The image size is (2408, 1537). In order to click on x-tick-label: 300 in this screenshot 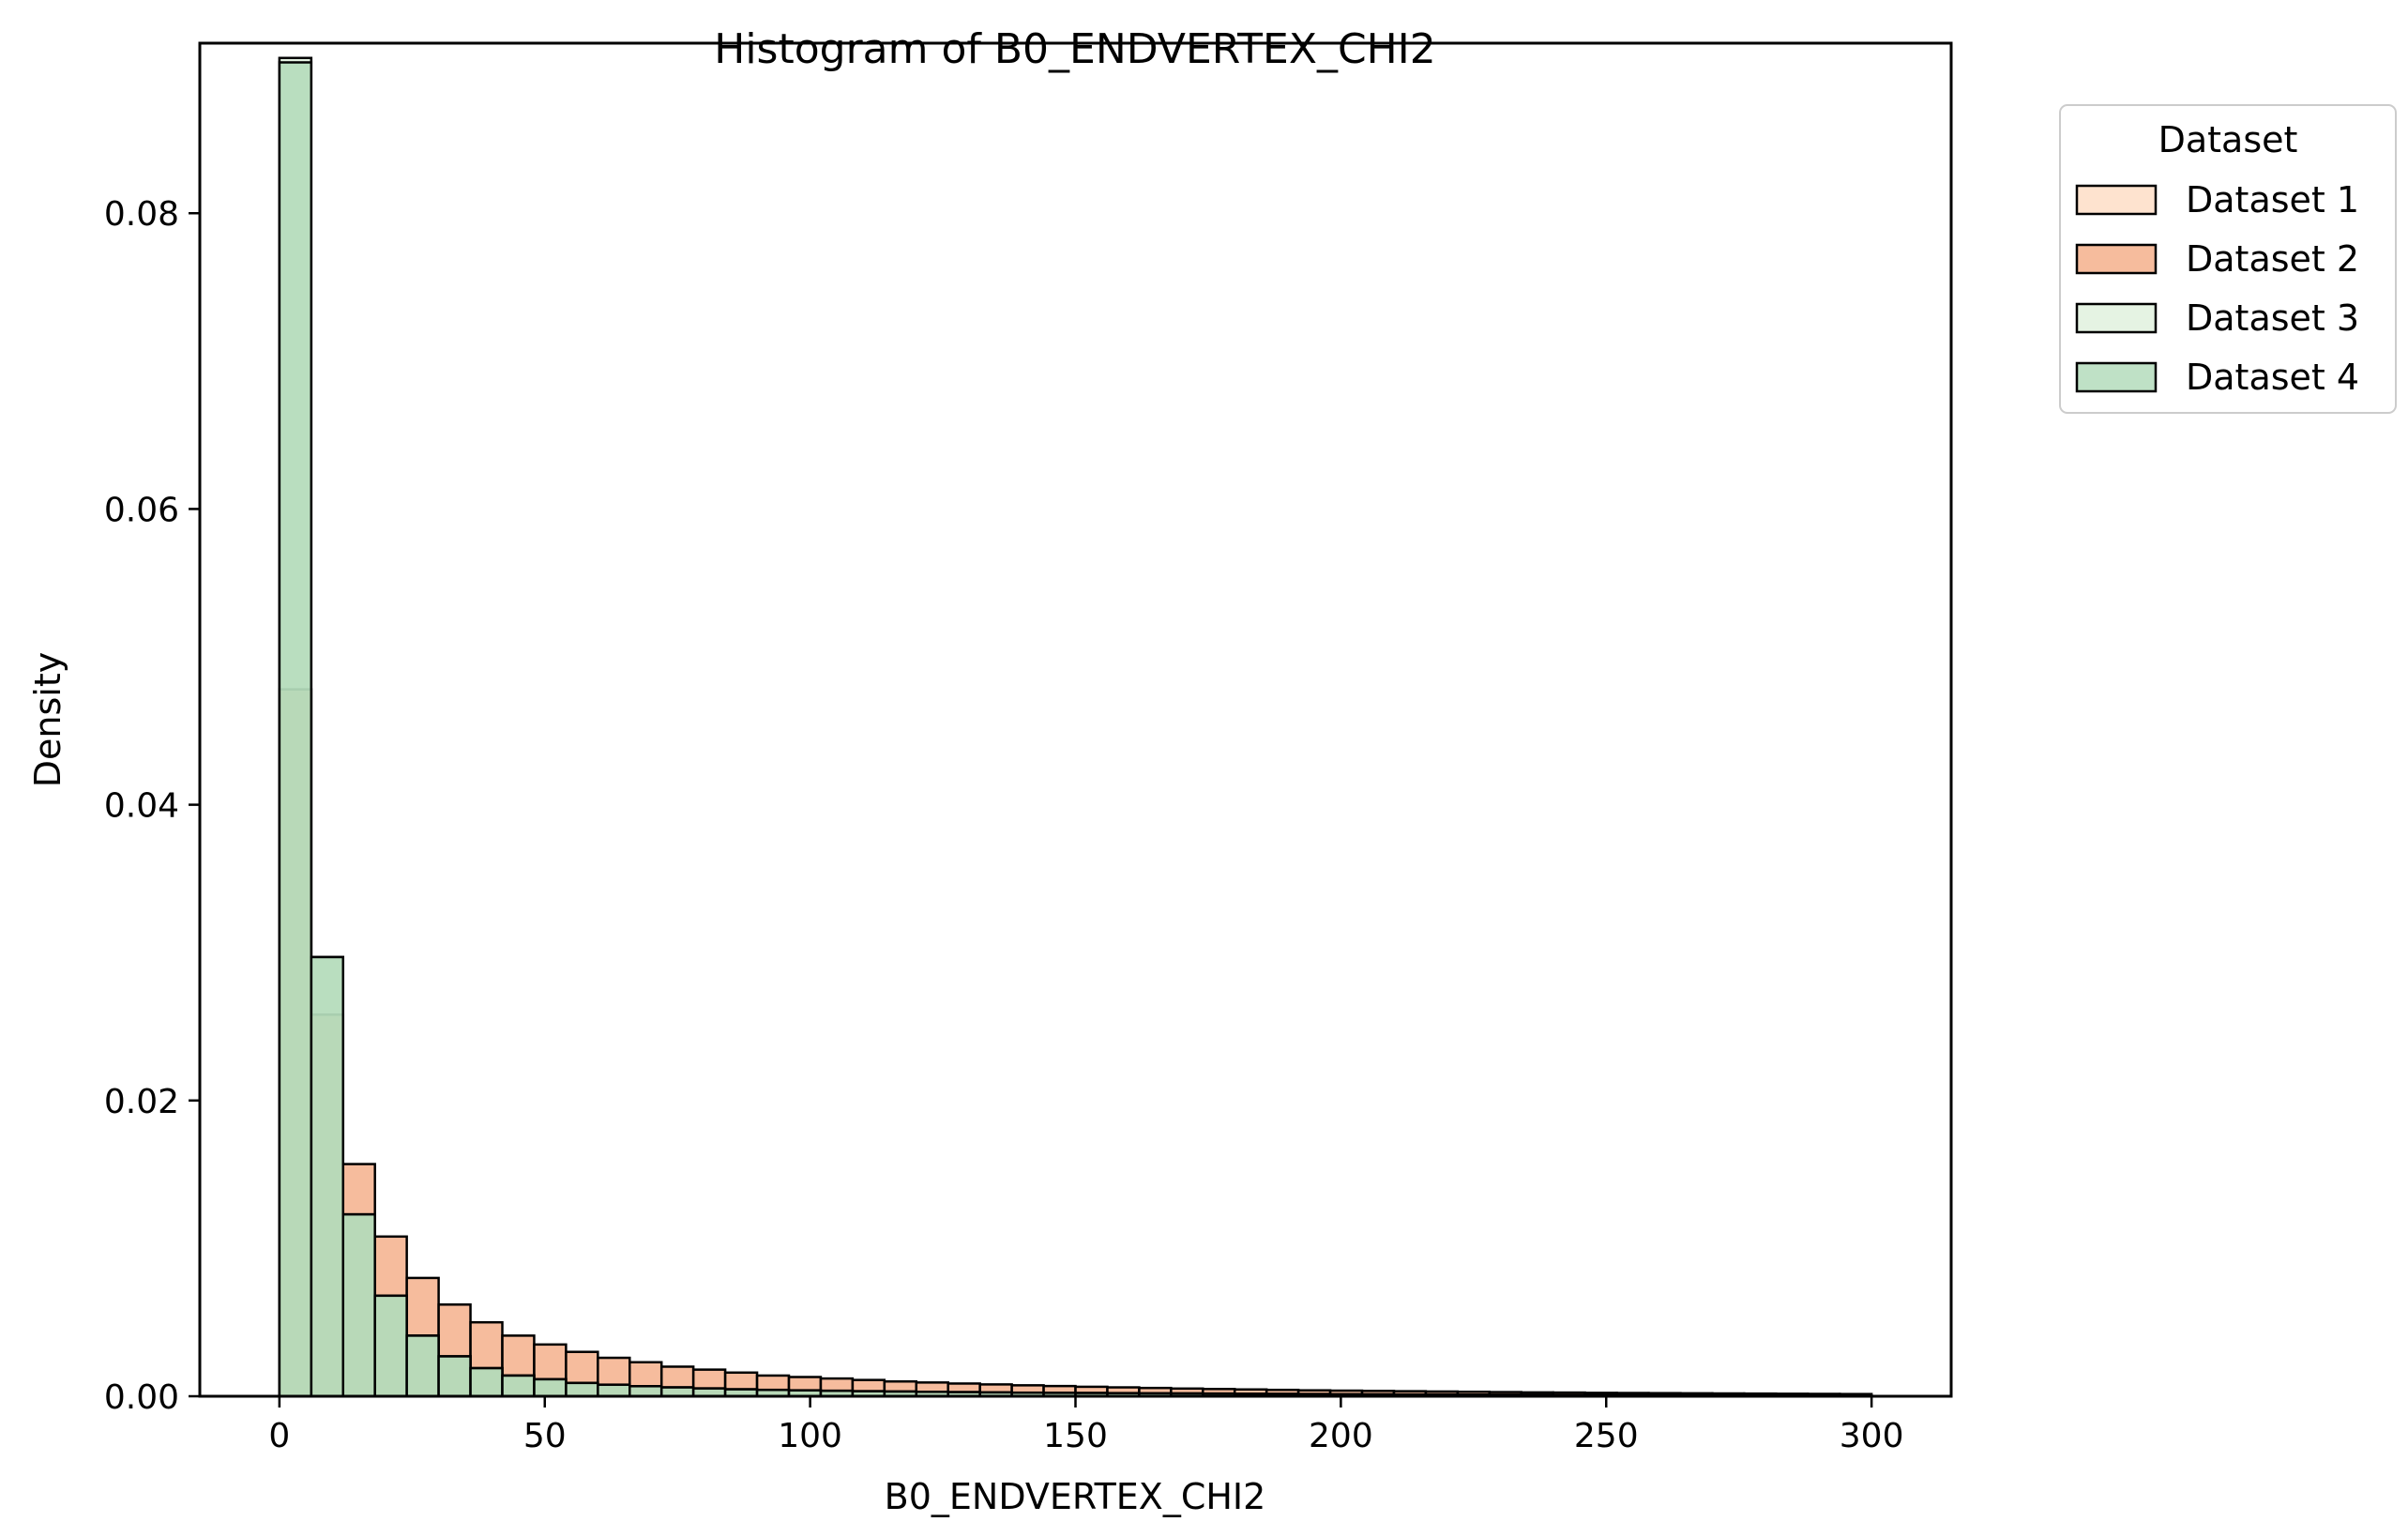, I will do `click(1872, 1436)`.